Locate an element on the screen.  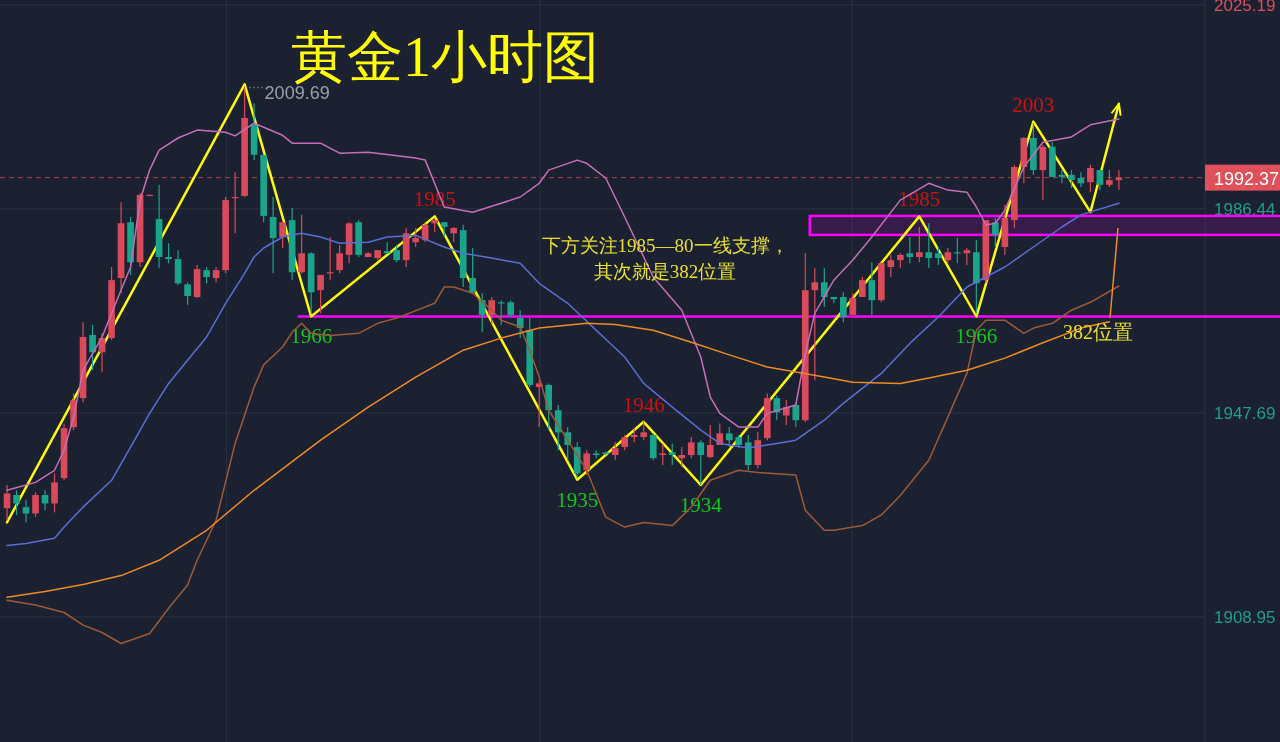
data-label: 1966 is located at coordinates (311, 336).